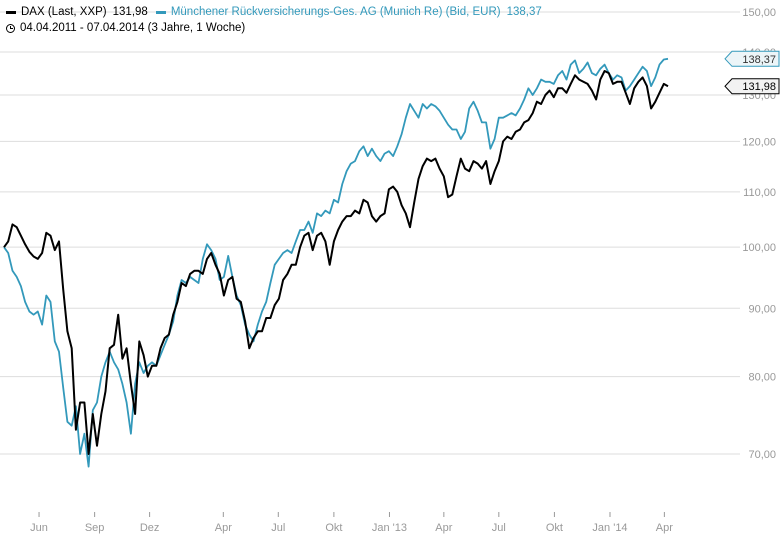 The height and width of the screenshot is (540, 780). What do you see at coordinates (150, 528) in the screenshot?
I see `x-tick-label: Dez` at bounding box center [150, 528].